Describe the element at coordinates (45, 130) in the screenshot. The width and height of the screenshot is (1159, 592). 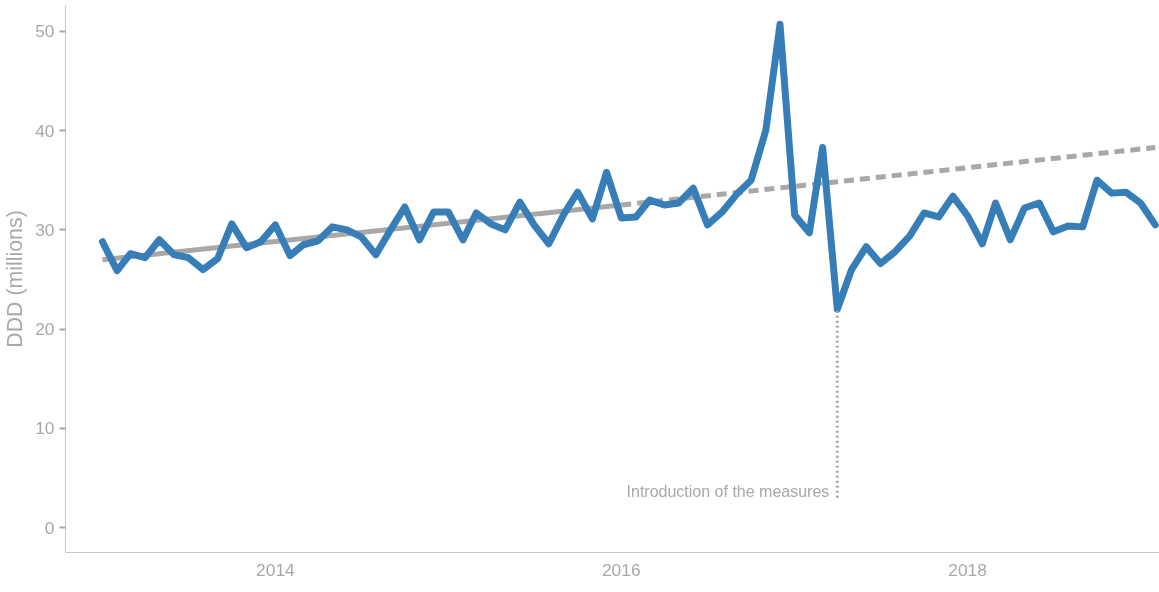
I see `y-tick-label: 40` at that location.